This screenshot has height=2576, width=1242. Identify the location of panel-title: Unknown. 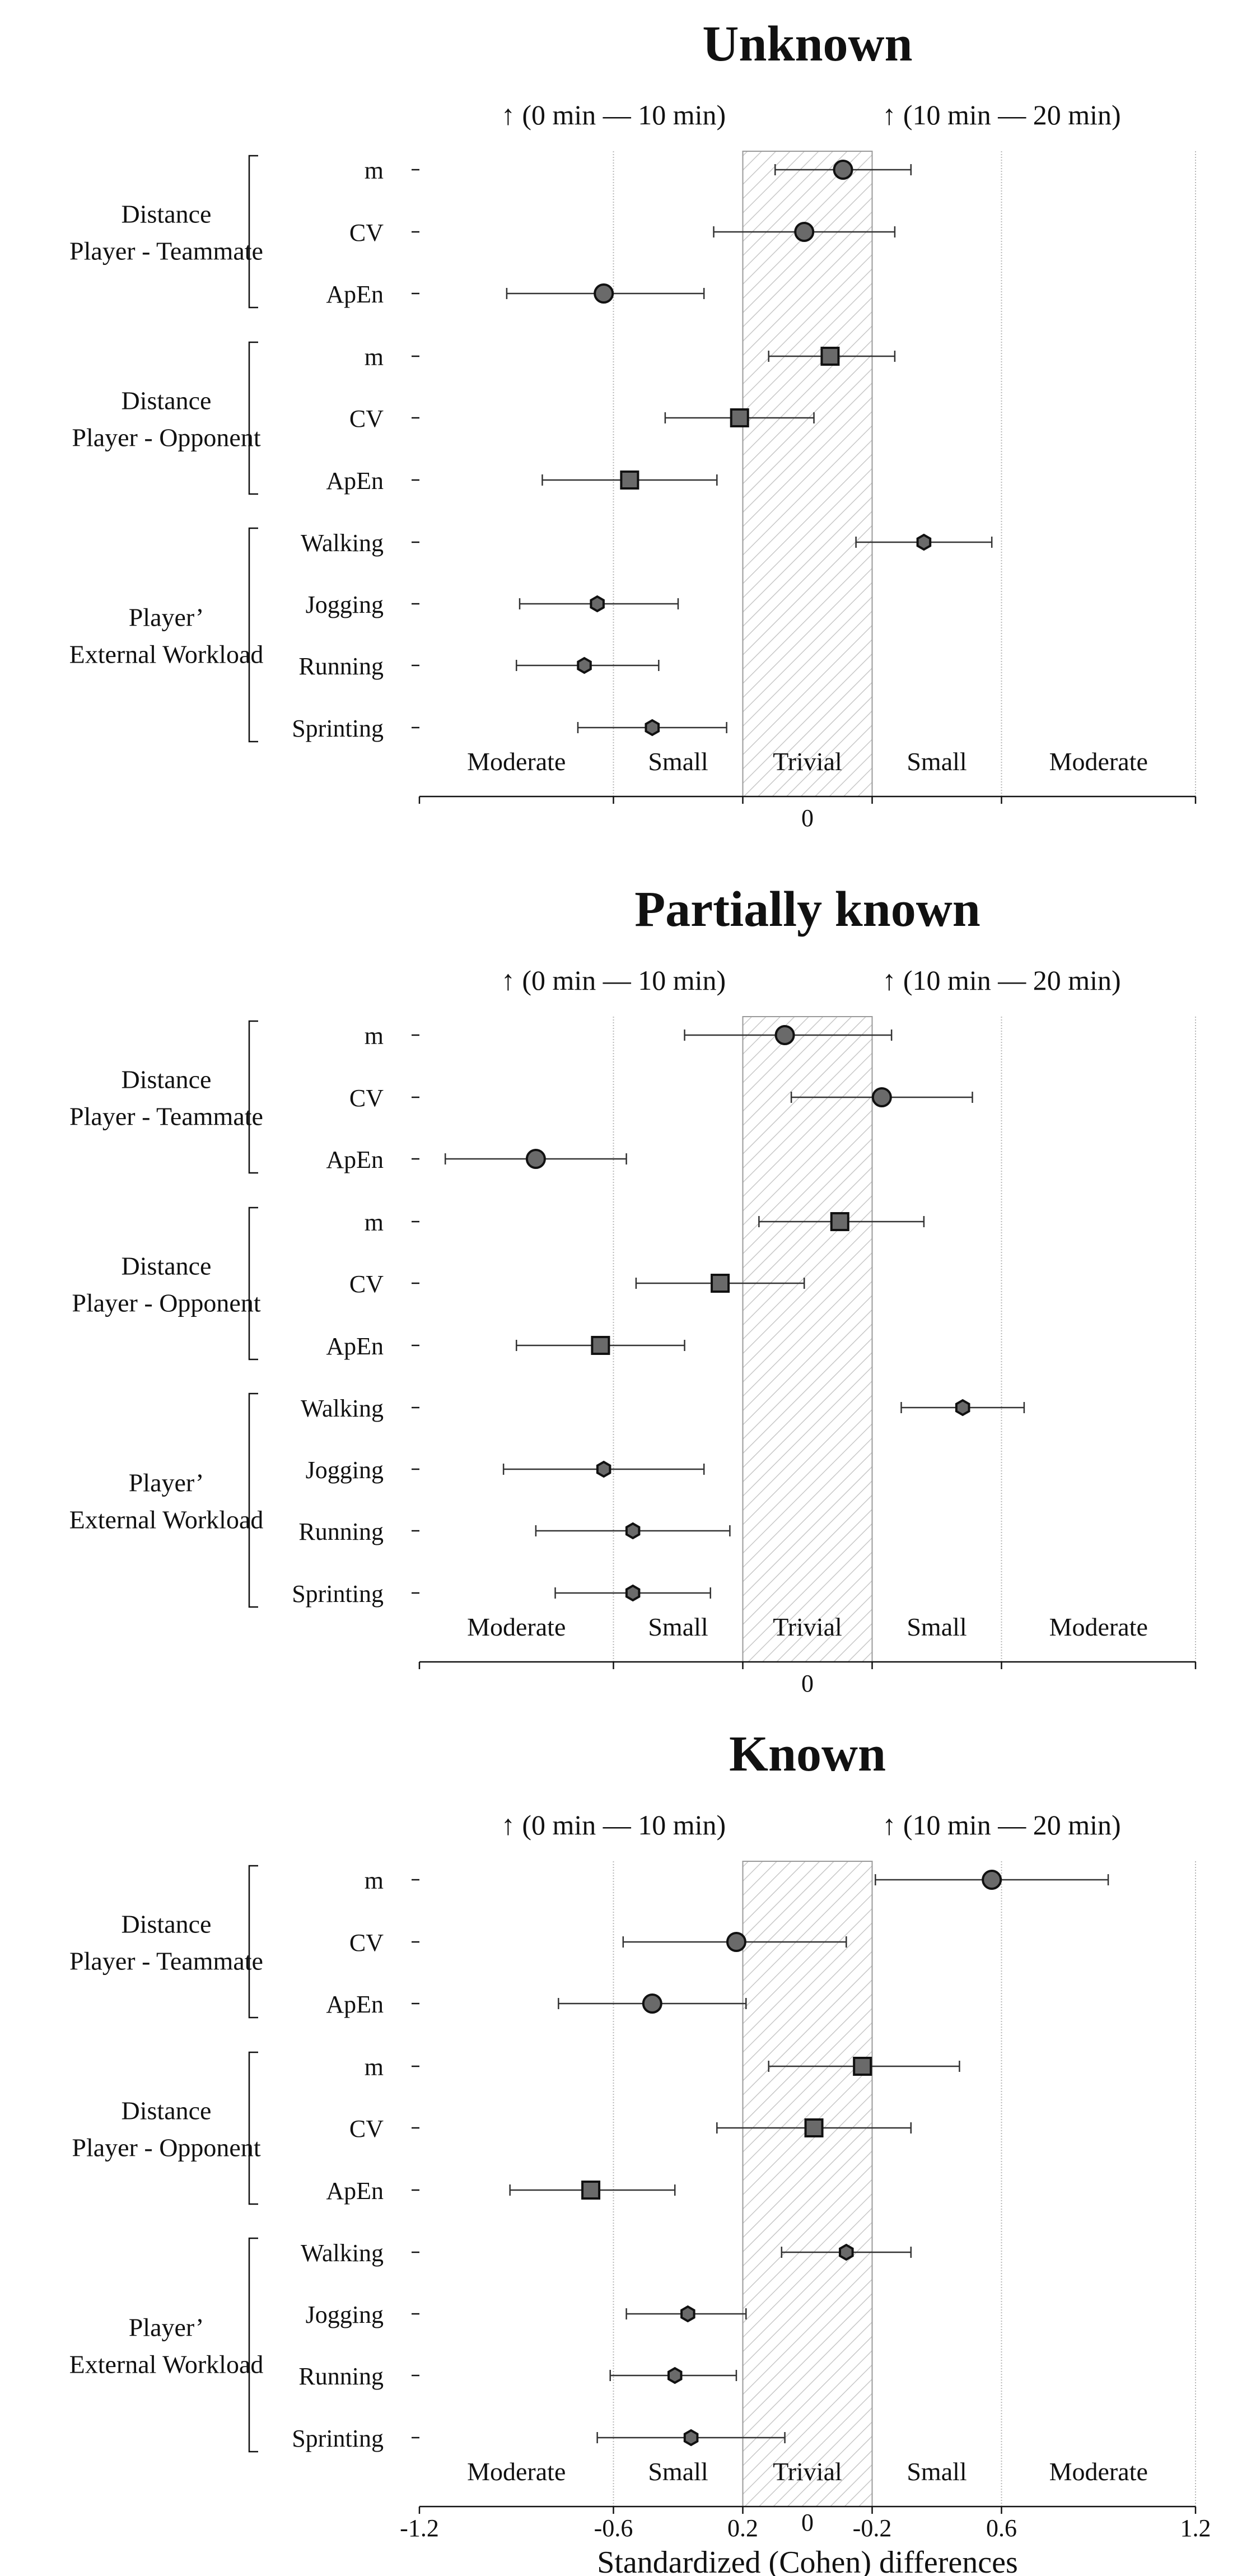
(807, 44).